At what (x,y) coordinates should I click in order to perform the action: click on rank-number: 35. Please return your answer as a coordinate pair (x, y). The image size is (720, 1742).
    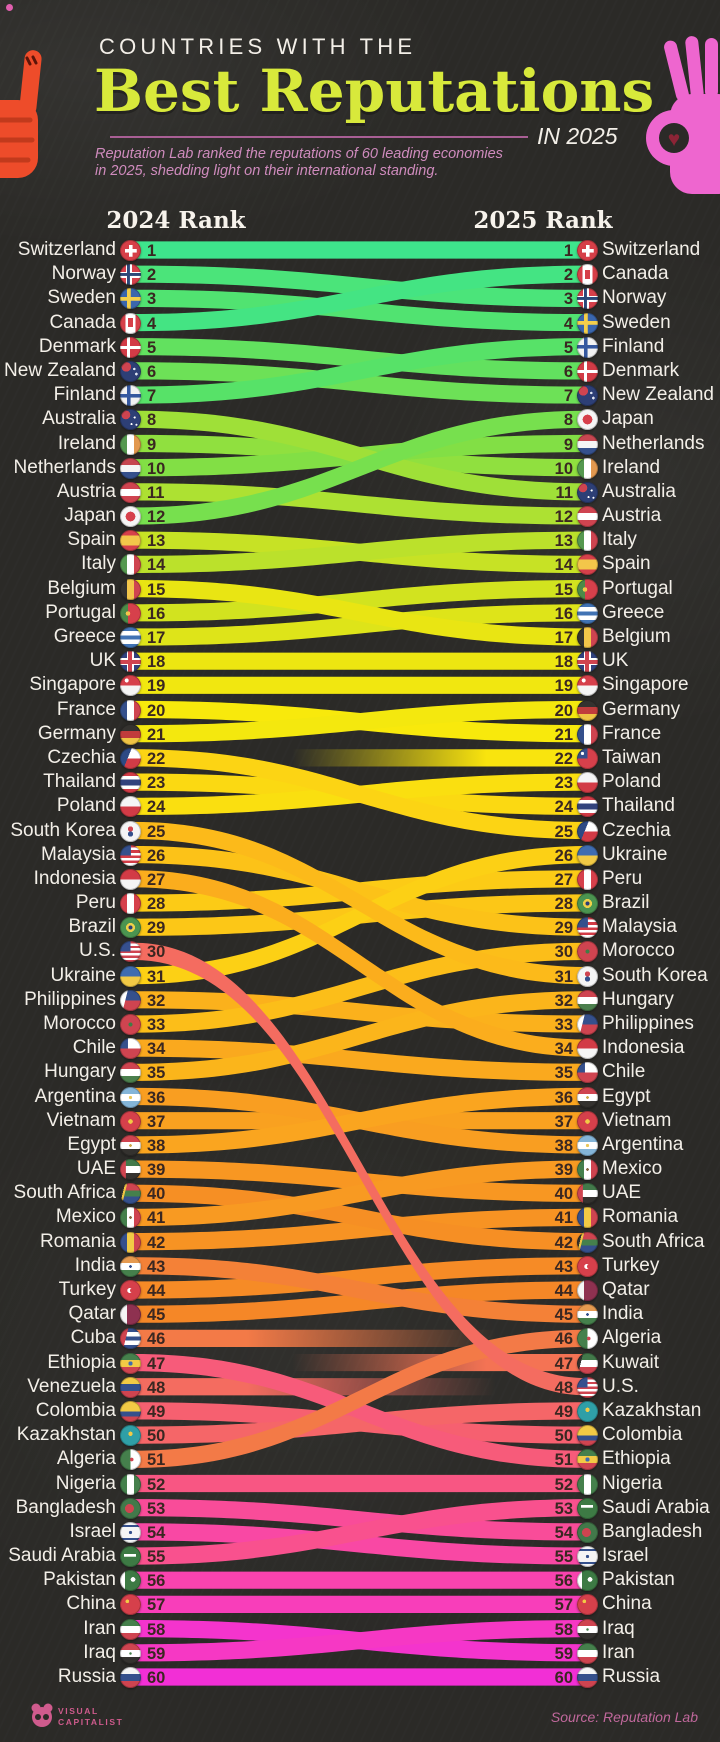
    Looking at the image, I should click on (156, 1073).